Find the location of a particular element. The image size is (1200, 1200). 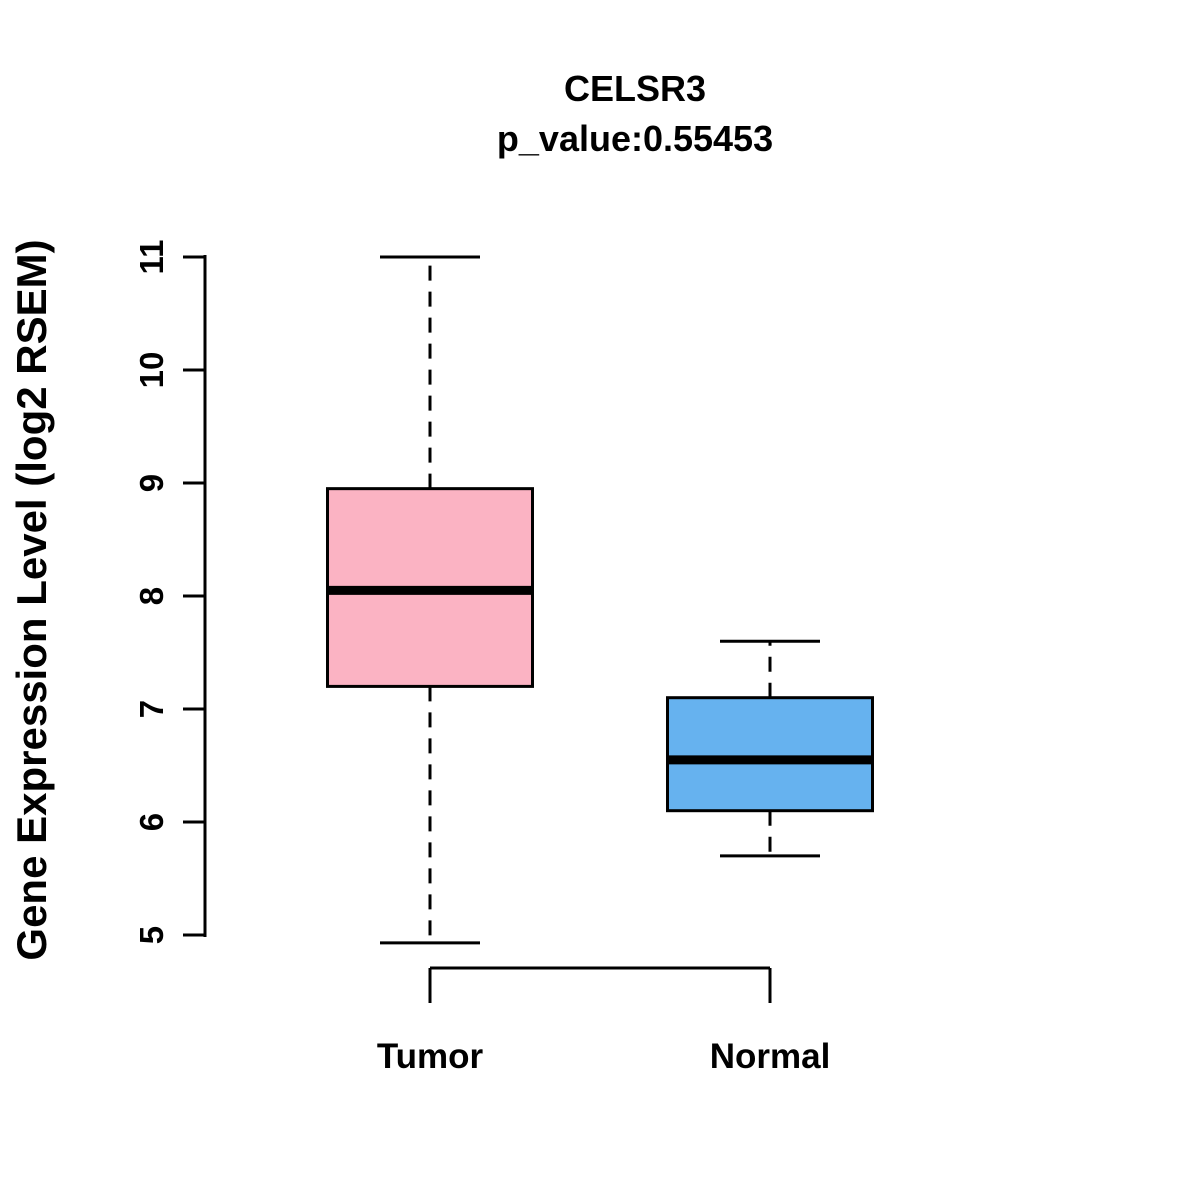

y-tick-label: 8 is located at coordinates (151, 596).